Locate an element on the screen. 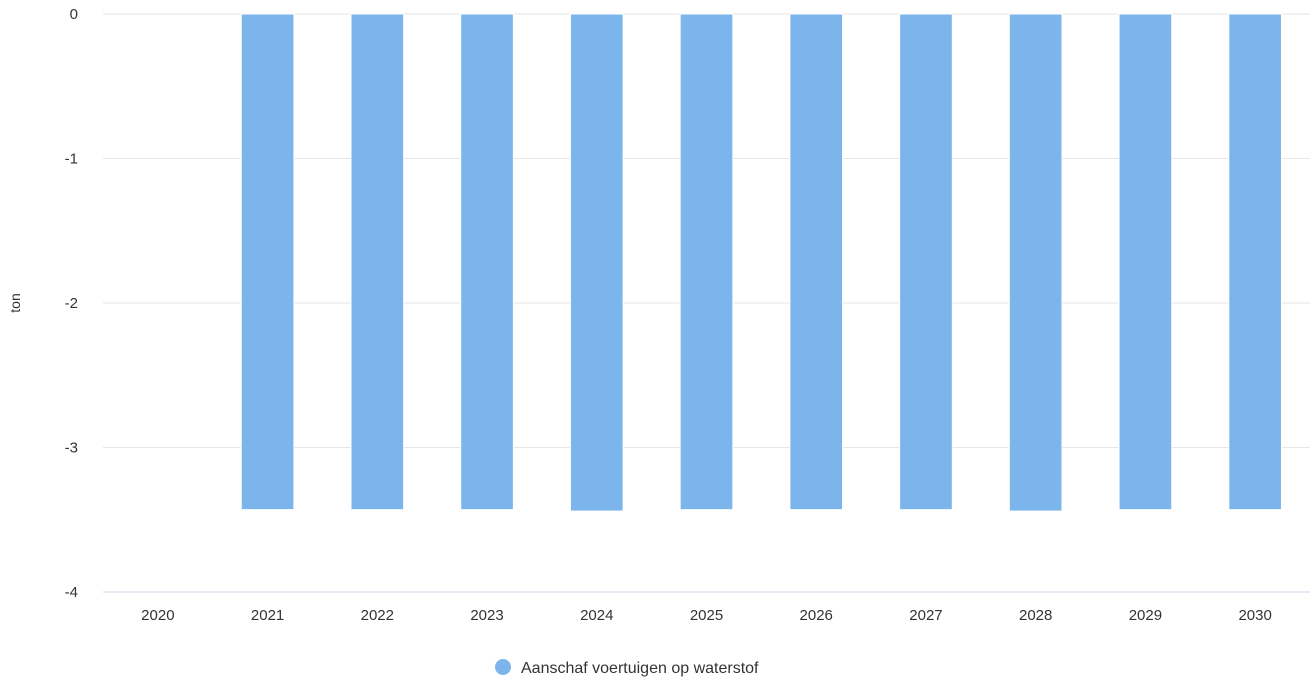 This screenshot has height=682, width=1311. x-tick-label: 2022 is located at coordinates (377, 615).